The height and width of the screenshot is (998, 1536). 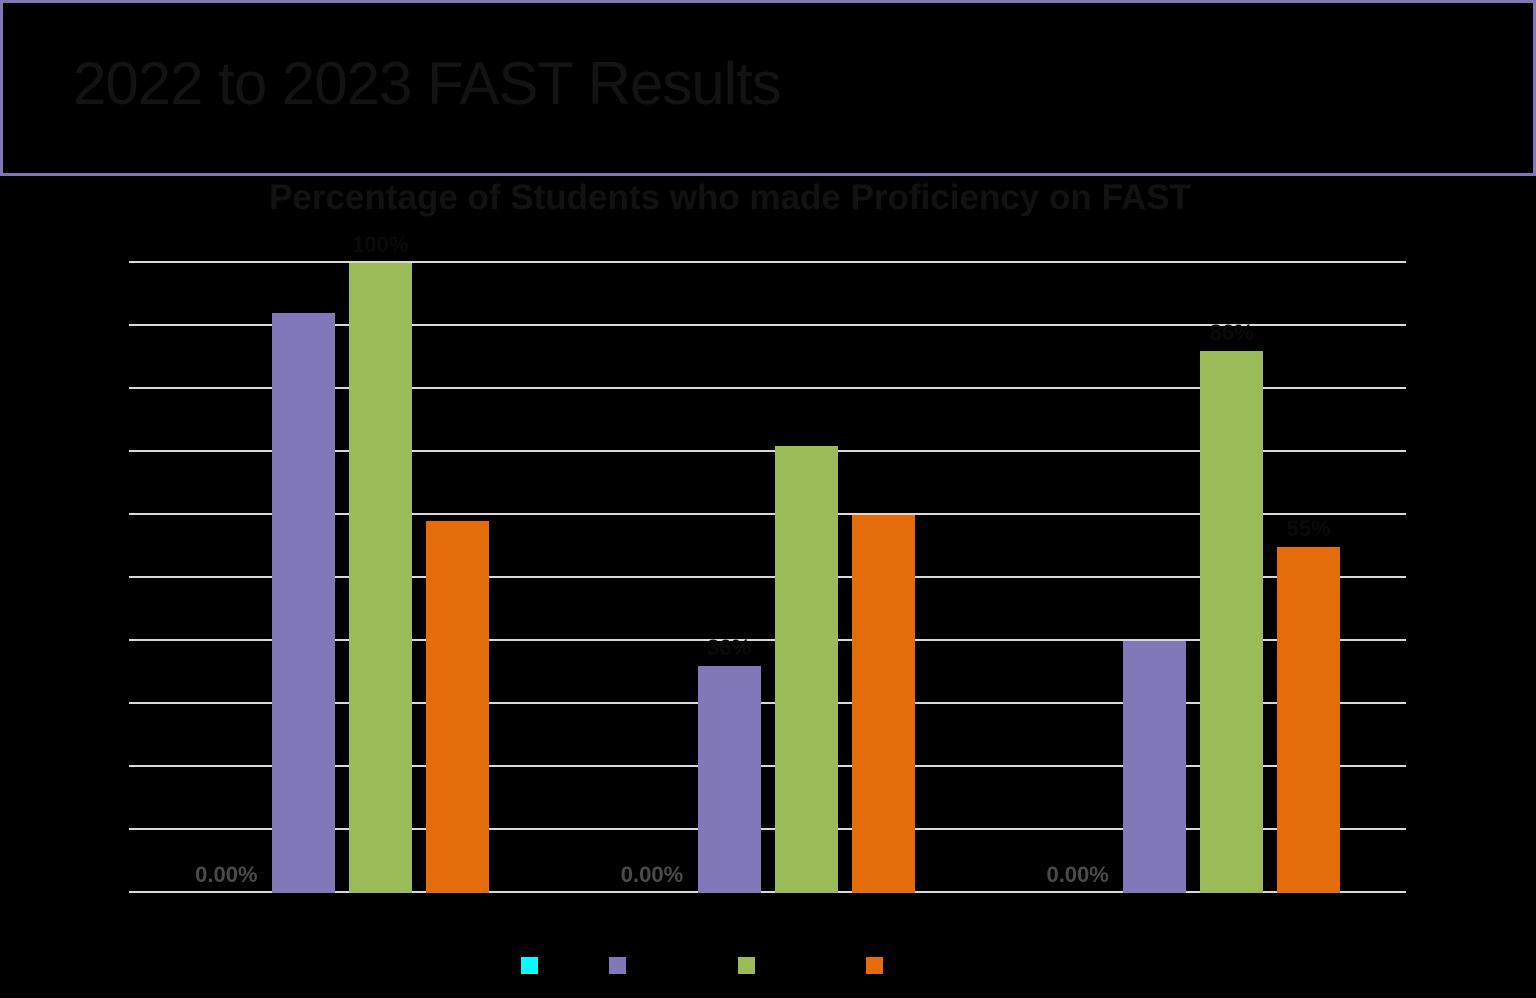 What do you see at coordinates (729, 648) in the screenshot?
I see `data-label: 36%` at bounding box center [729, 648].